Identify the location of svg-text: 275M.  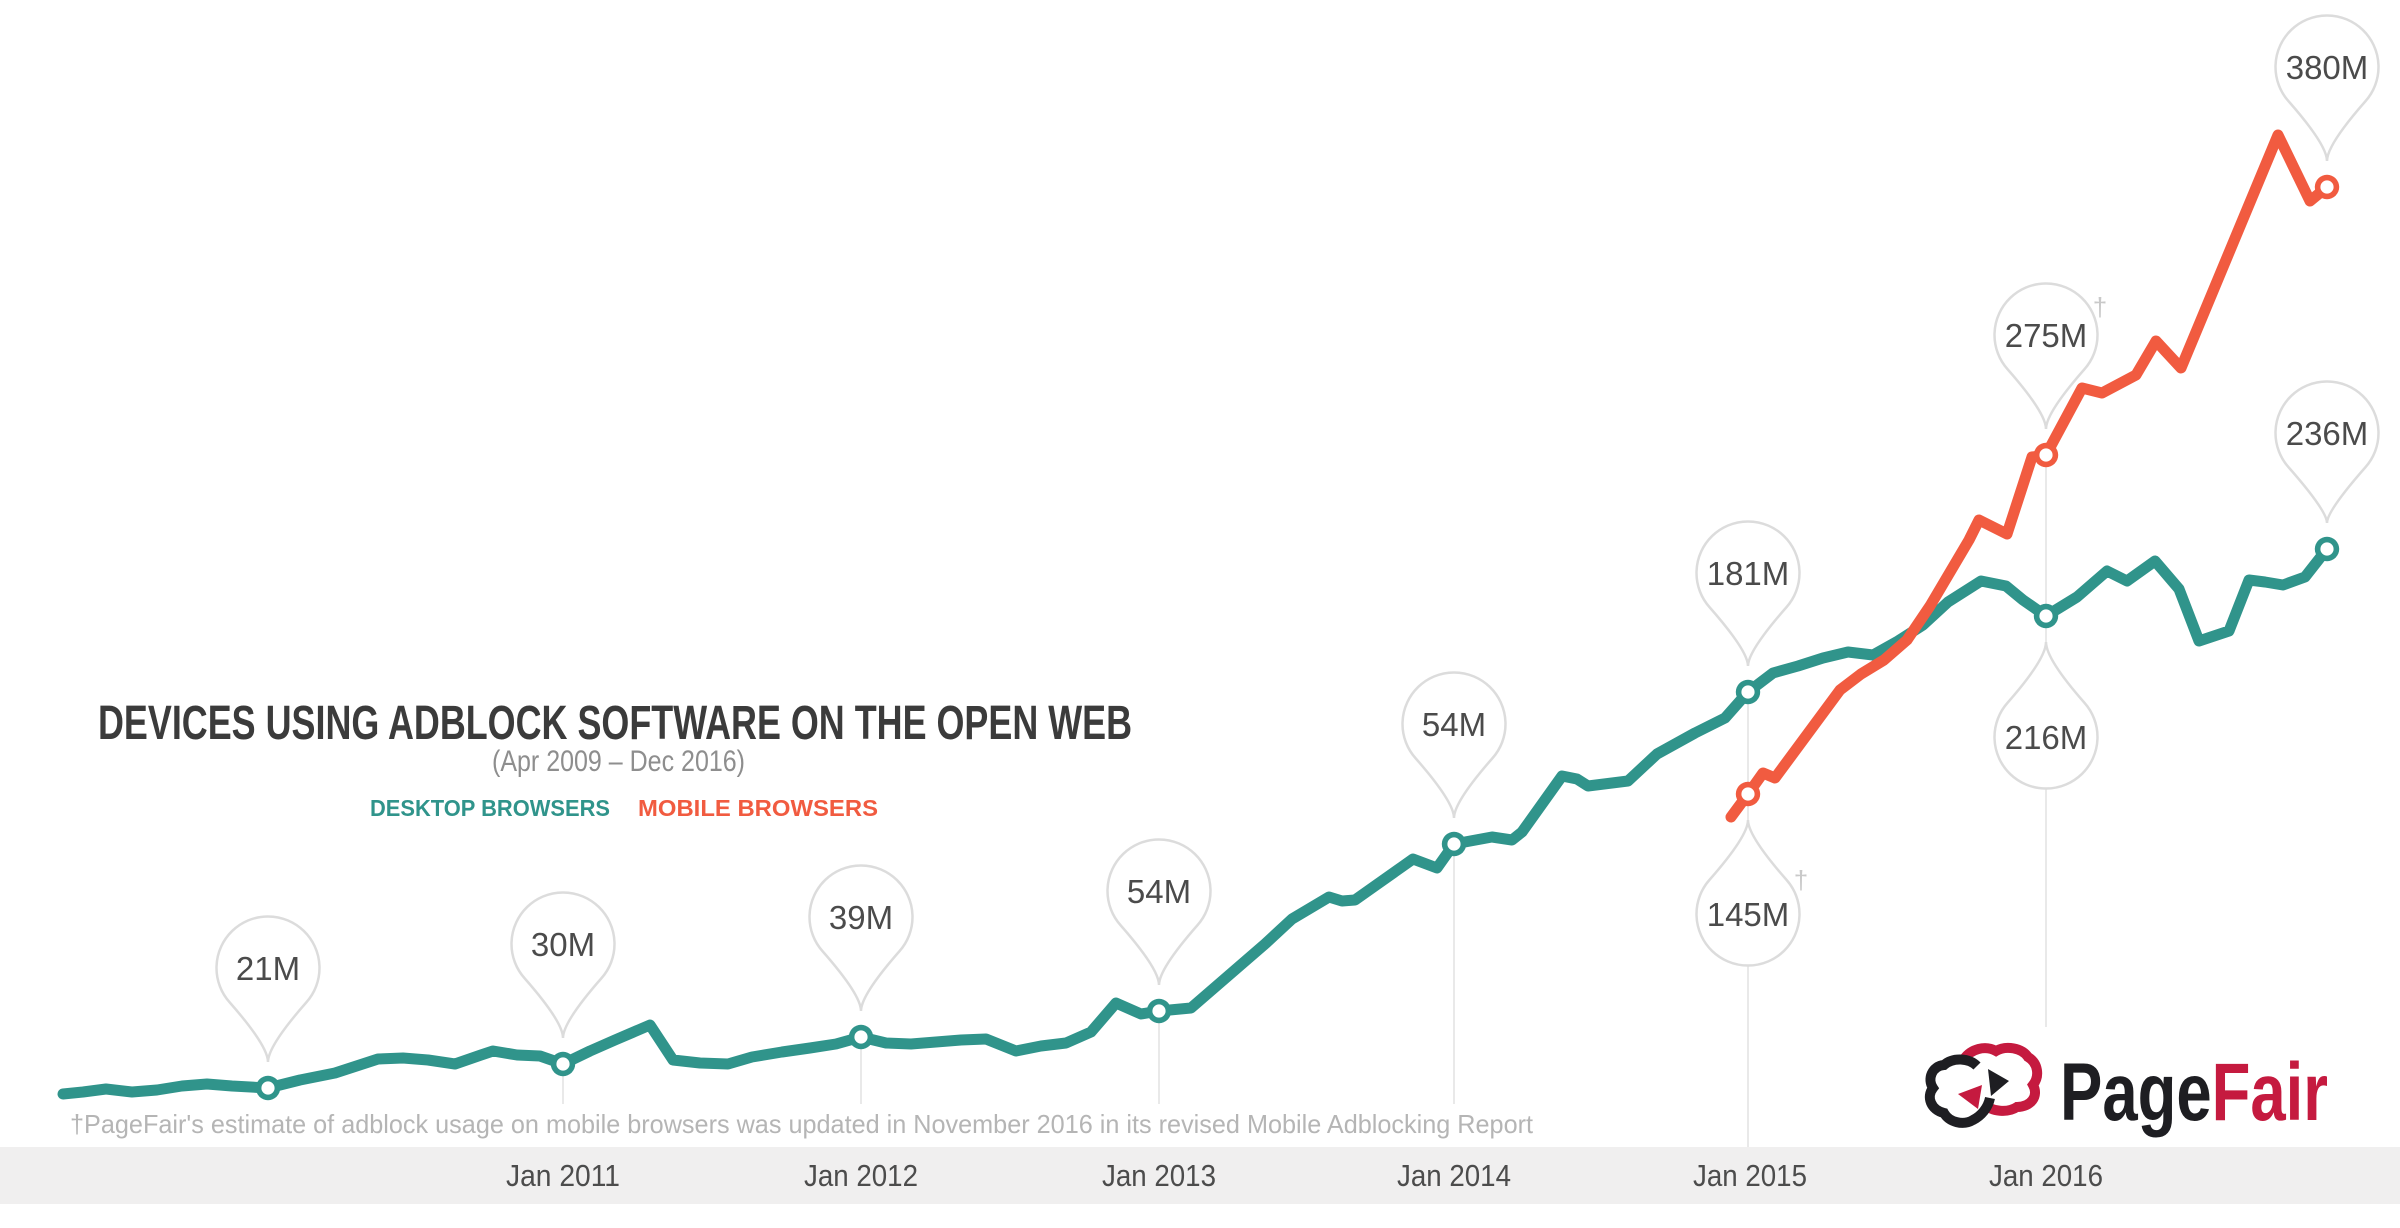
(2046, 335).